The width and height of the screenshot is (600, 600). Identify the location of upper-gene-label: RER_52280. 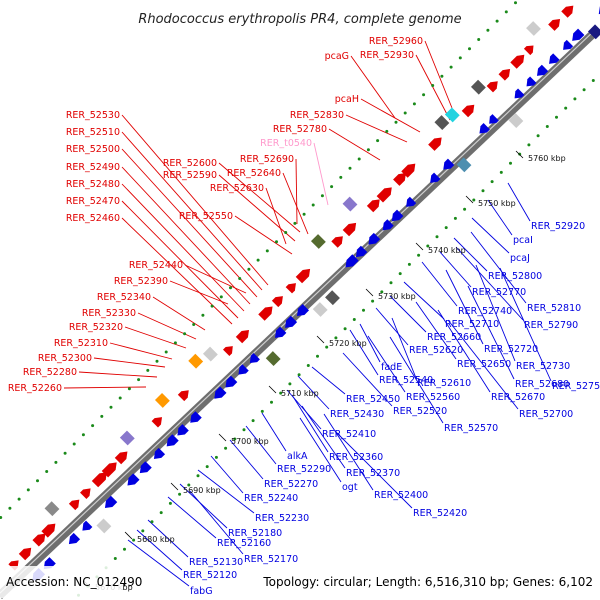
(50, 372).